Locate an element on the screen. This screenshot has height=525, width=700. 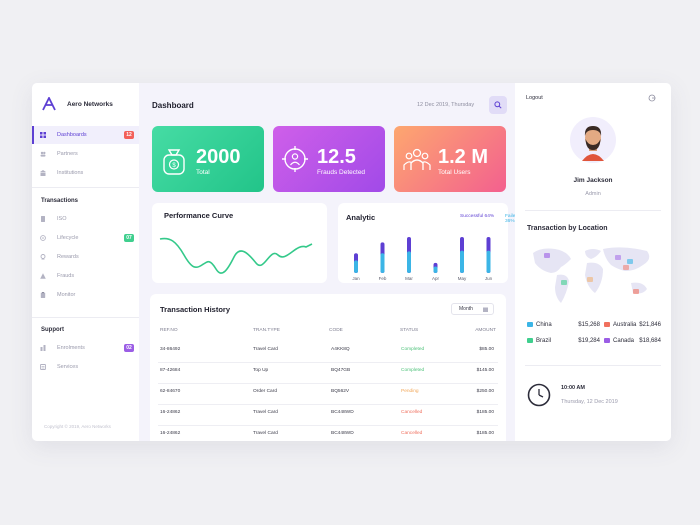
page-title: Dashboard is located at coordinates (173, 105).